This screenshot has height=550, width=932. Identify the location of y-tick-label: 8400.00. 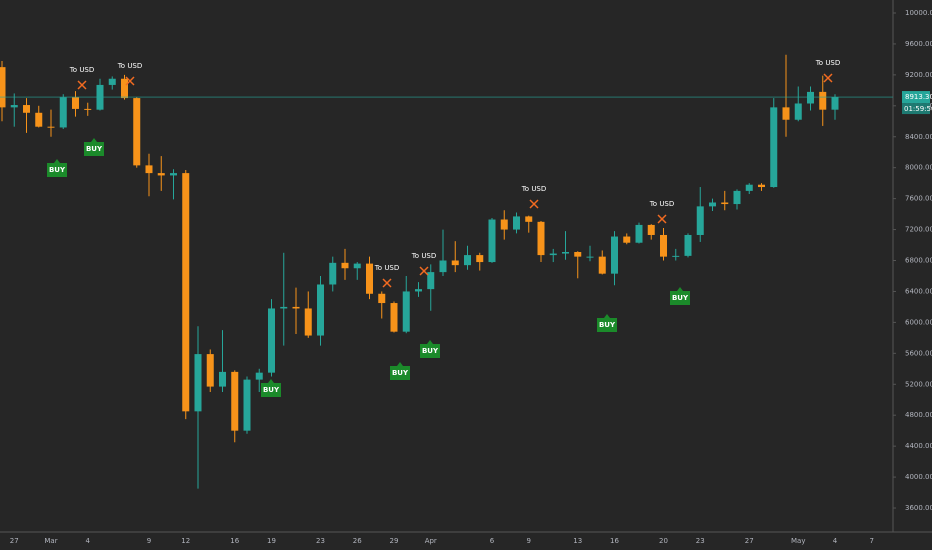
(918, 137).